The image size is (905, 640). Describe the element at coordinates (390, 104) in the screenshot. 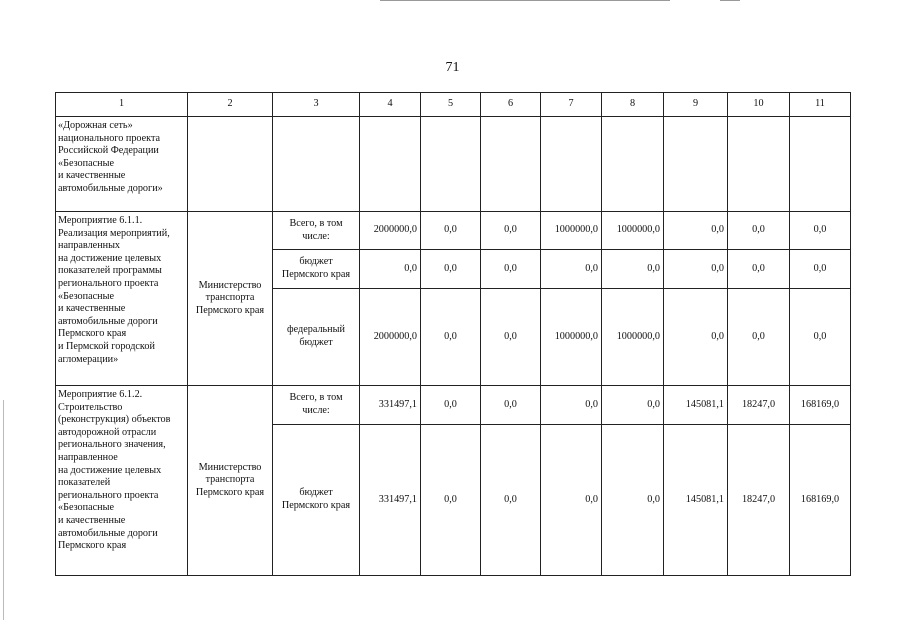

I see `column-header: 4` at that location.